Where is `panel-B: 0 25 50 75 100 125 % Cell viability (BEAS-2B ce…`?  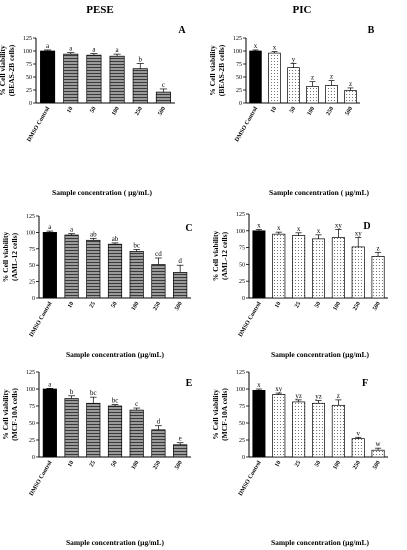
panel-B: 0 25 50 75 100 125 % Cell viability (BEAS-2B ce… is located at coordinates (291, 111).